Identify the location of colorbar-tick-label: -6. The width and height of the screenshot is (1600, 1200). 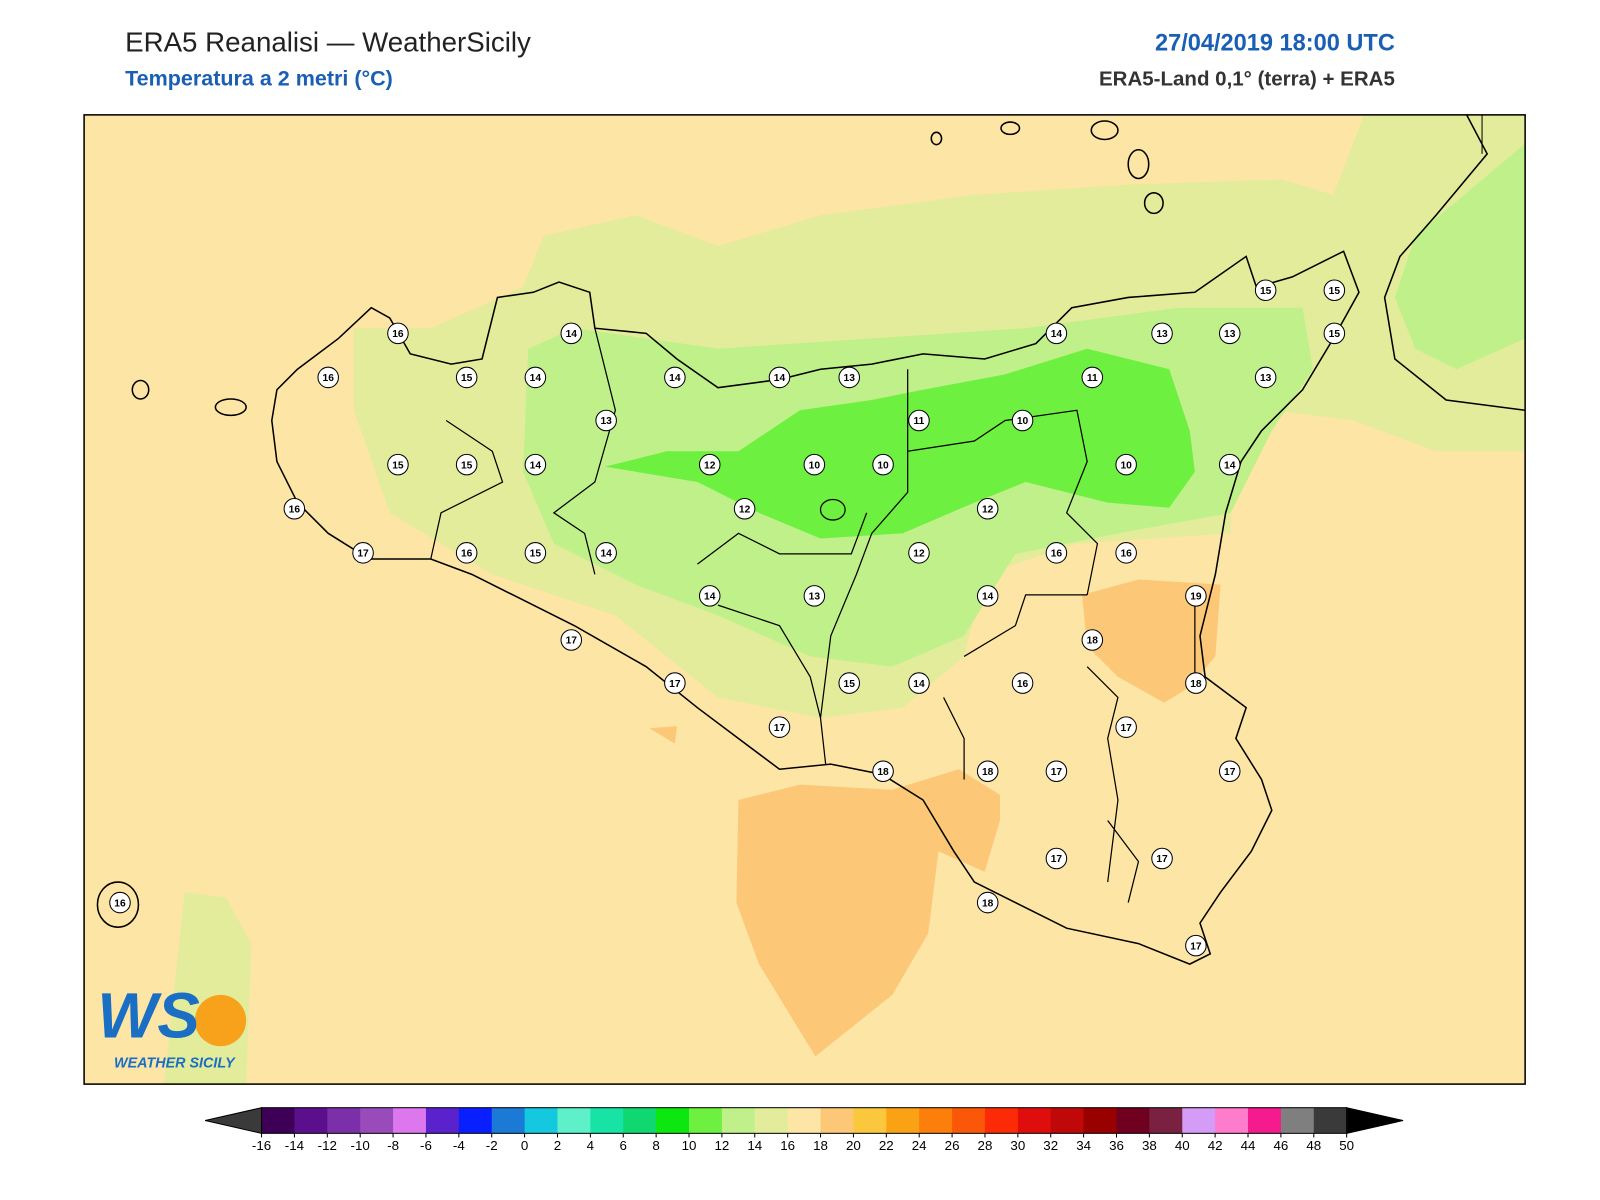
(426, 1145).